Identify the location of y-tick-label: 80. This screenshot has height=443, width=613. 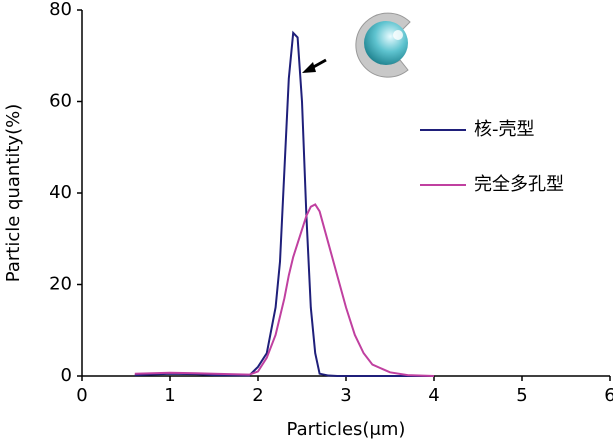
(60, 10).